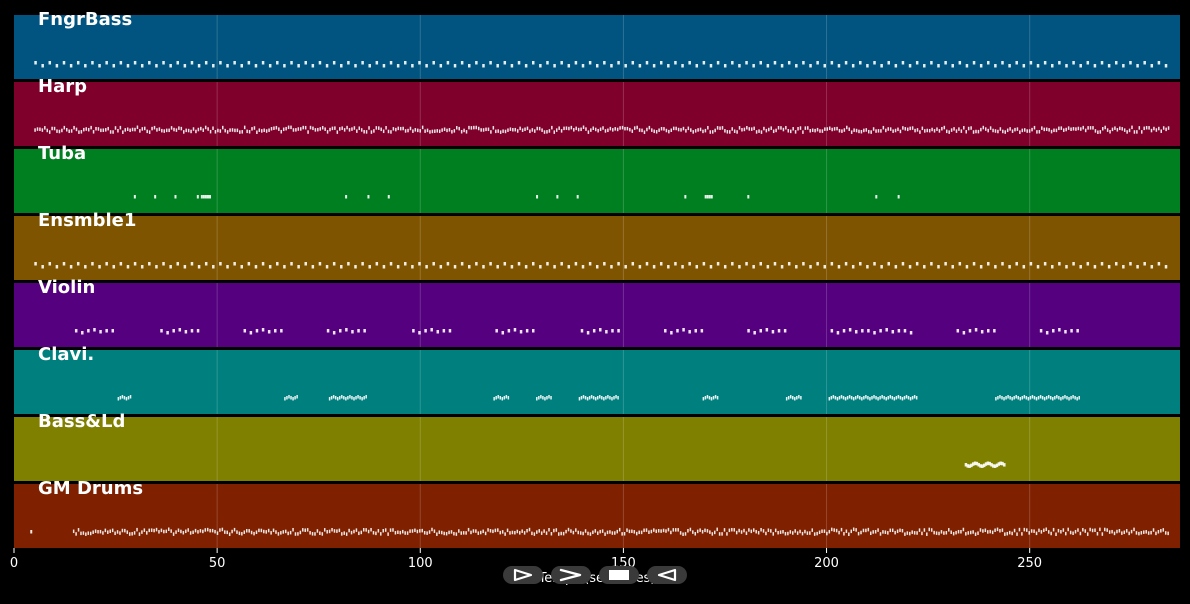  I want to click on track: Ensmble1, so click(597, 245).